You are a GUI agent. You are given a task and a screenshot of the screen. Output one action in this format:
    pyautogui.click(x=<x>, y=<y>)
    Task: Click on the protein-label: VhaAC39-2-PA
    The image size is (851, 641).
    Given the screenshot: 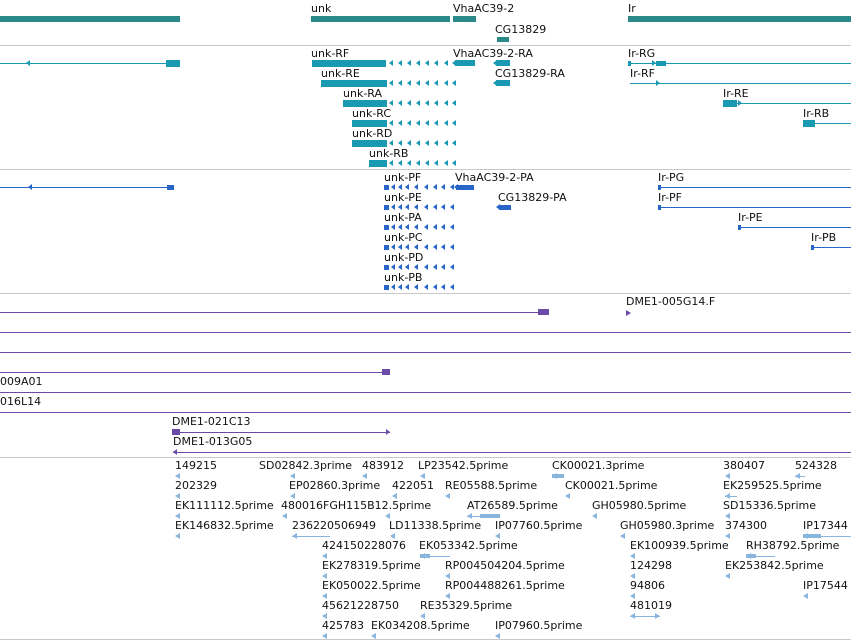 What is the action you would take?
    pyautogui.click(x=494, y=177)
    